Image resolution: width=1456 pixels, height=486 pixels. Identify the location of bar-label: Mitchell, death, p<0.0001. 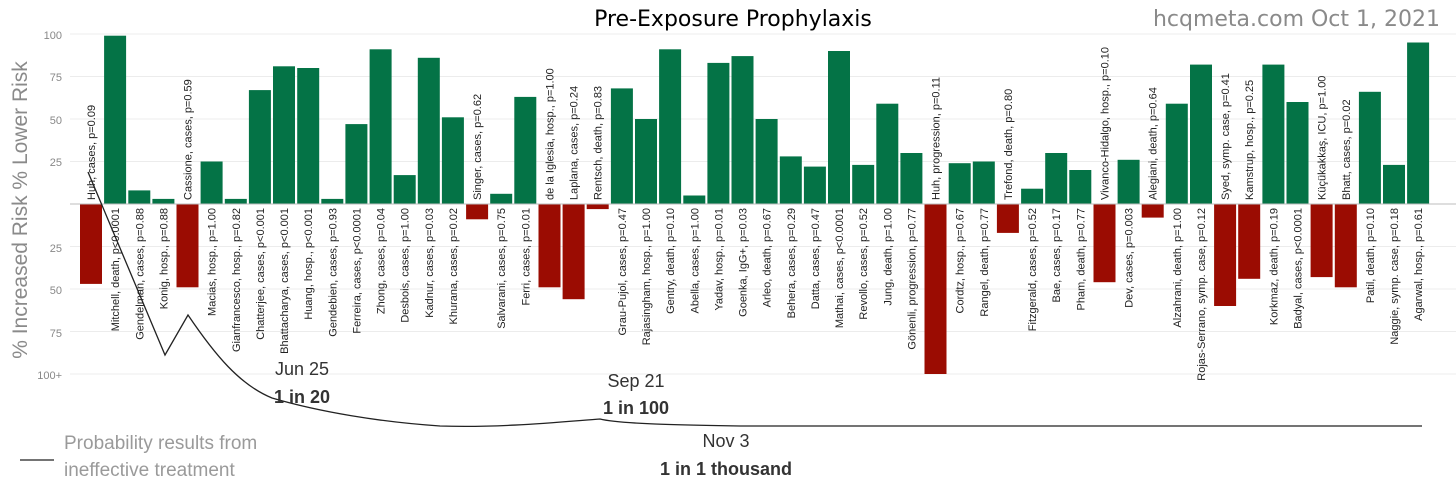
(116, 269).